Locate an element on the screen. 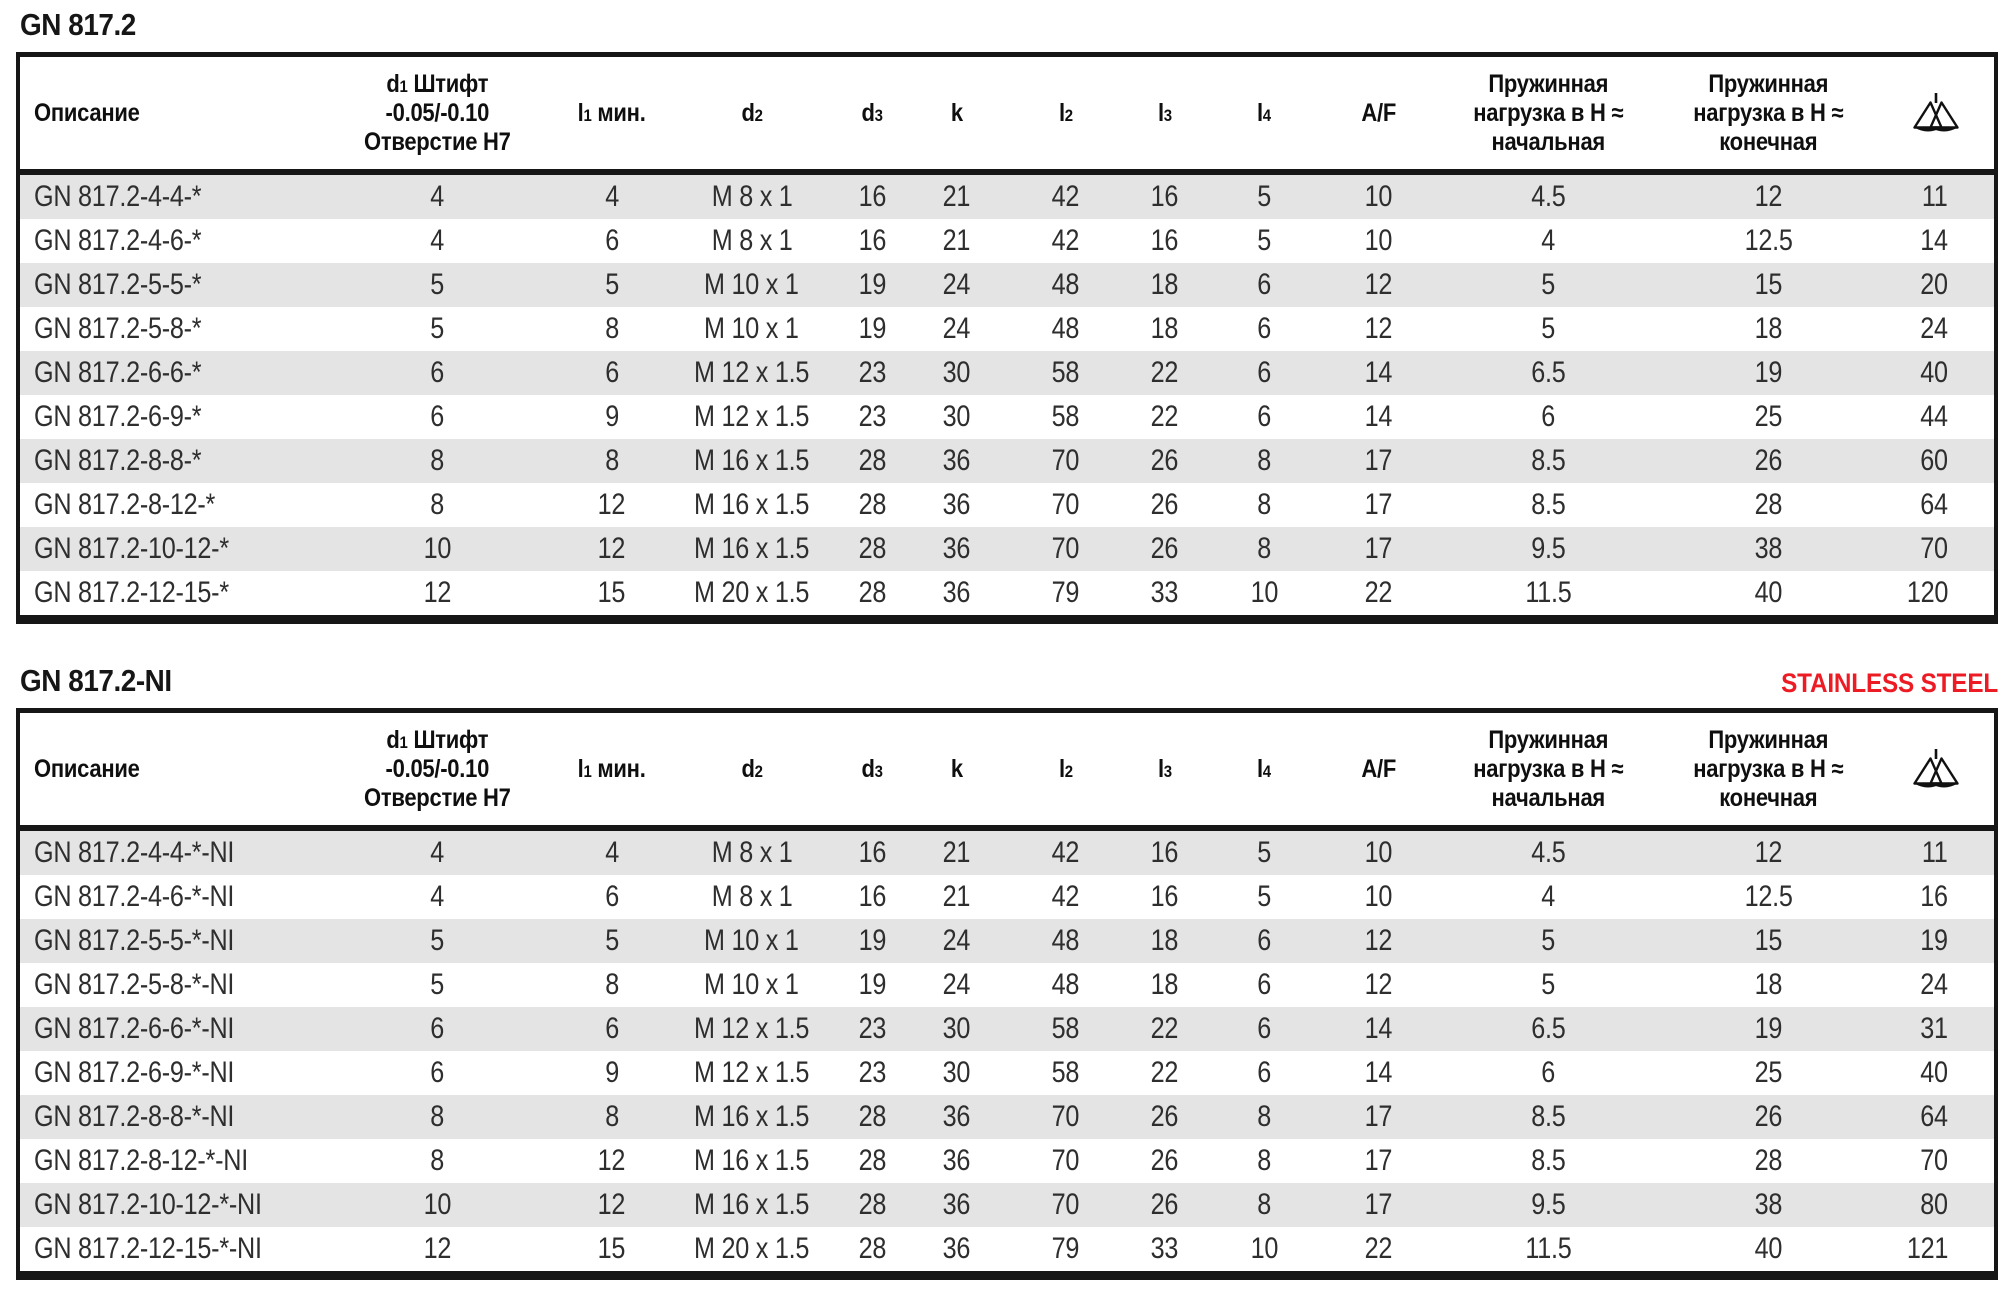 Image resolution: width=2014 pixels, height=1310 pixels. cell-l3: 33 is located at coordinates (1165, 1249).